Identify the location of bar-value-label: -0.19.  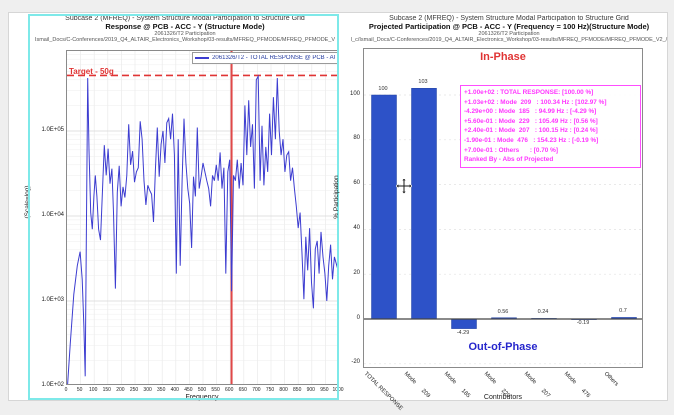
(583, 323).